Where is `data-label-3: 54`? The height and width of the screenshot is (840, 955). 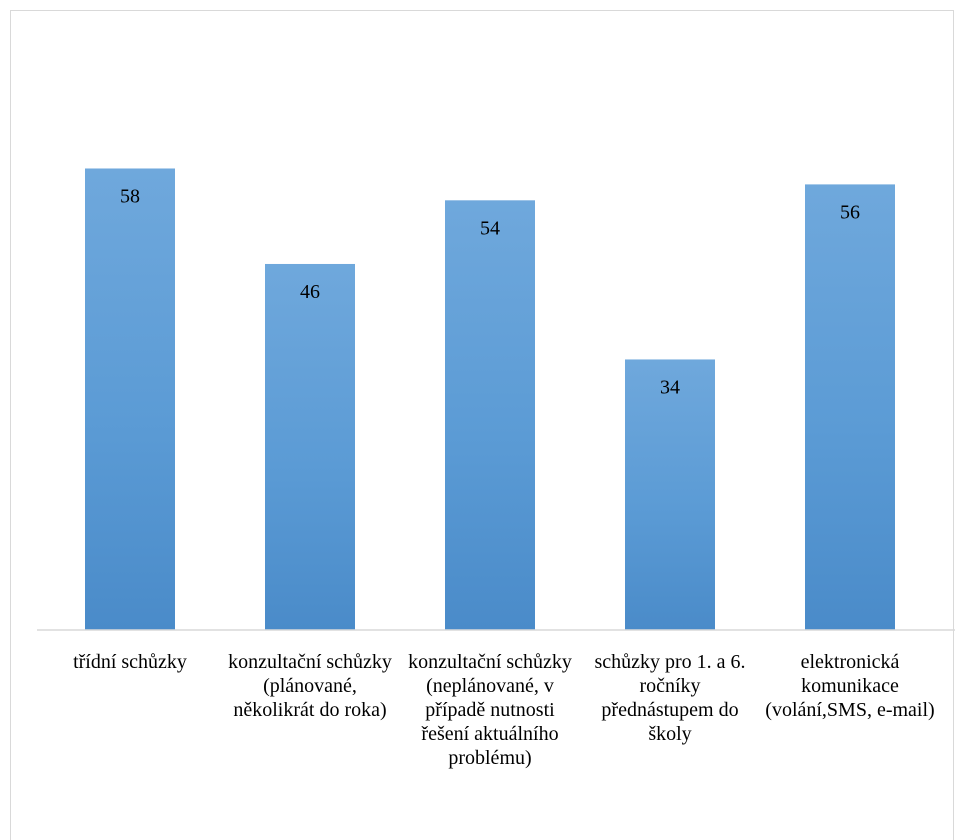
data-label-3: 54 is located at coordinates (490, 228).